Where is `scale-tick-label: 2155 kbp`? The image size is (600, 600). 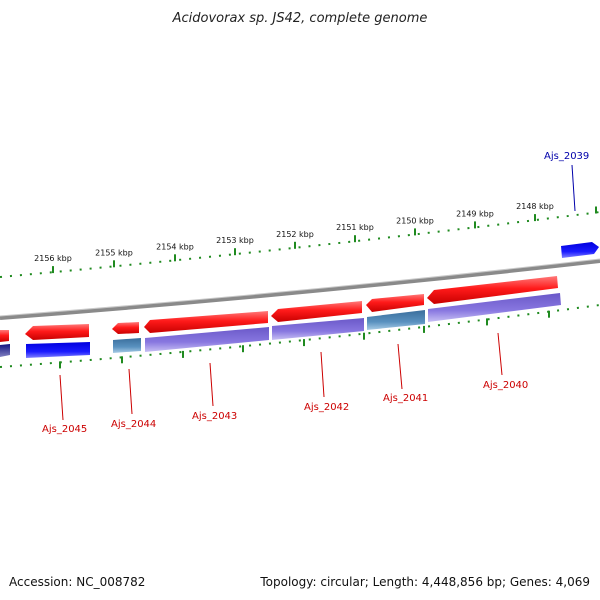 scale-tick-label: 2155 kbp is located at coordinates (114, 252).